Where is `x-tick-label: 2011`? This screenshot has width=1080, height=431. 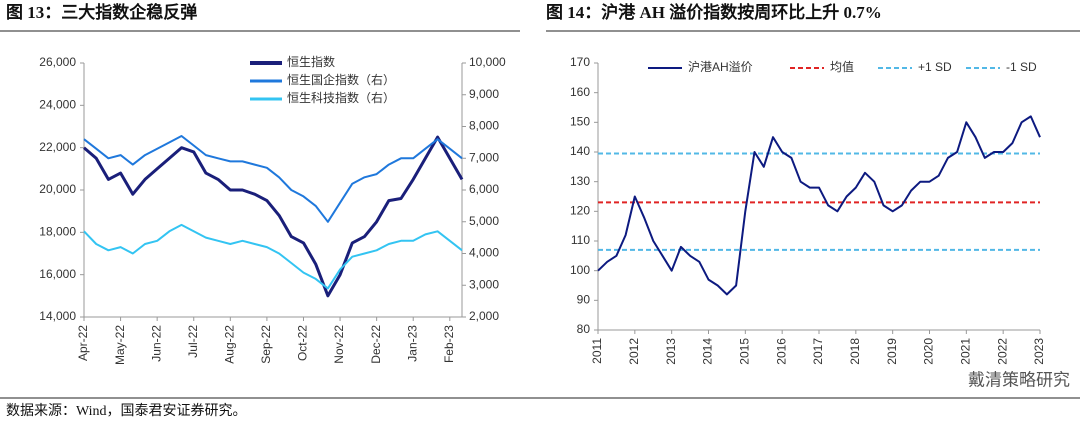 x-tick-label: 2011 is located at coordinates (597, 351).